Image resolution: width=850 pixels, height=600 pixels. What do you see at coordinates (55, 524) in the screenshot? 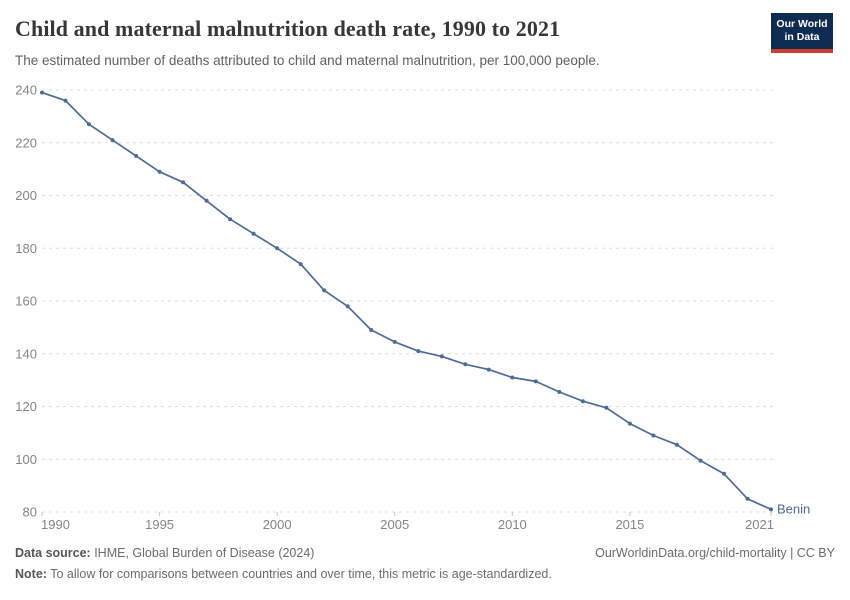
I see `x-tick-label: 1990` at bounding box center [55, 524].